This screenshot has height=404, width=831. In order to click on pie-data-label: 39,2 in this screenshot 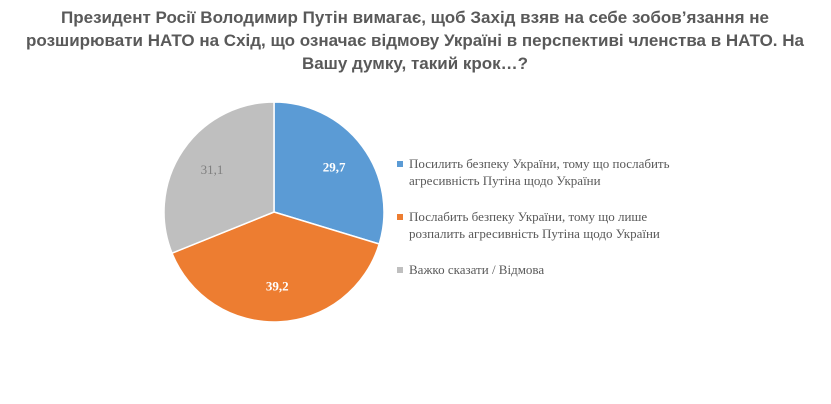, I will do `click(277, 286)`.